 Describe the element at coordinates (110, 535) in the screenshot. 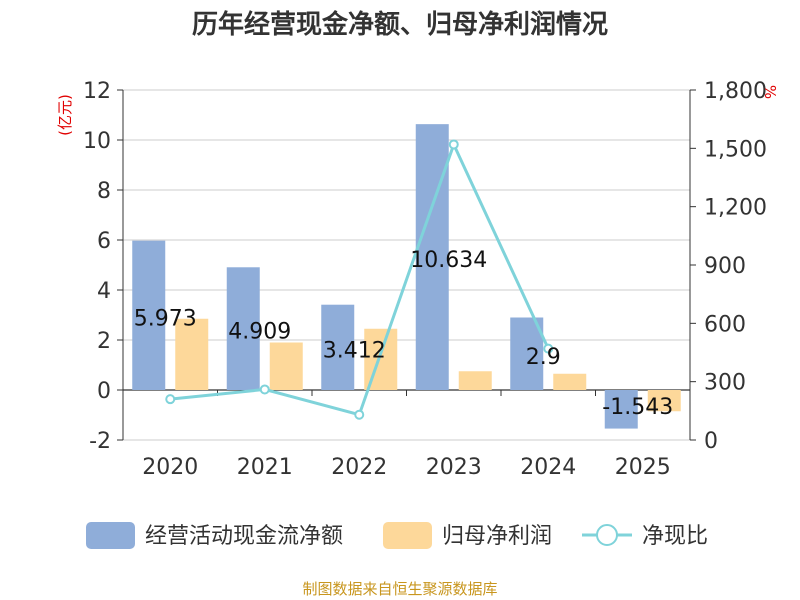

I see `legend-swatch-cashflow` at that location.